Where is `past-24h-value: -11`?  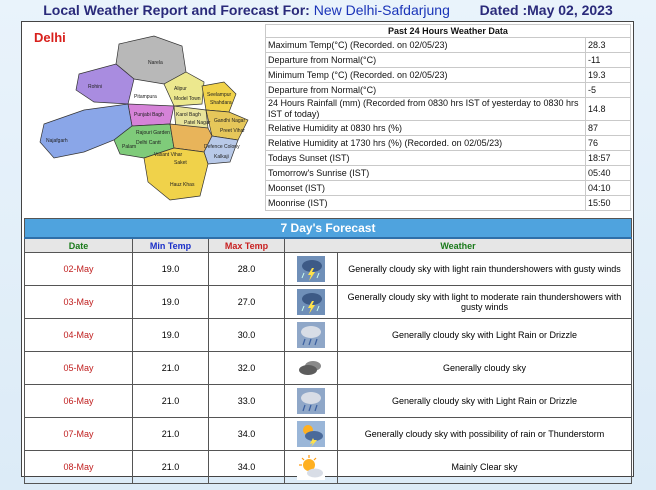 past-24h-value: -11 is located at coordinates (608, 60).